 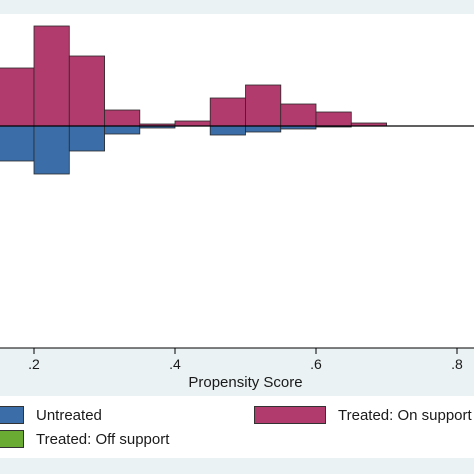 What do you see at coordinates (103, 439) in the screenshot?
I see `legend-label-treated-off-support: Treated: Off support` at bounding box center [103, 439].